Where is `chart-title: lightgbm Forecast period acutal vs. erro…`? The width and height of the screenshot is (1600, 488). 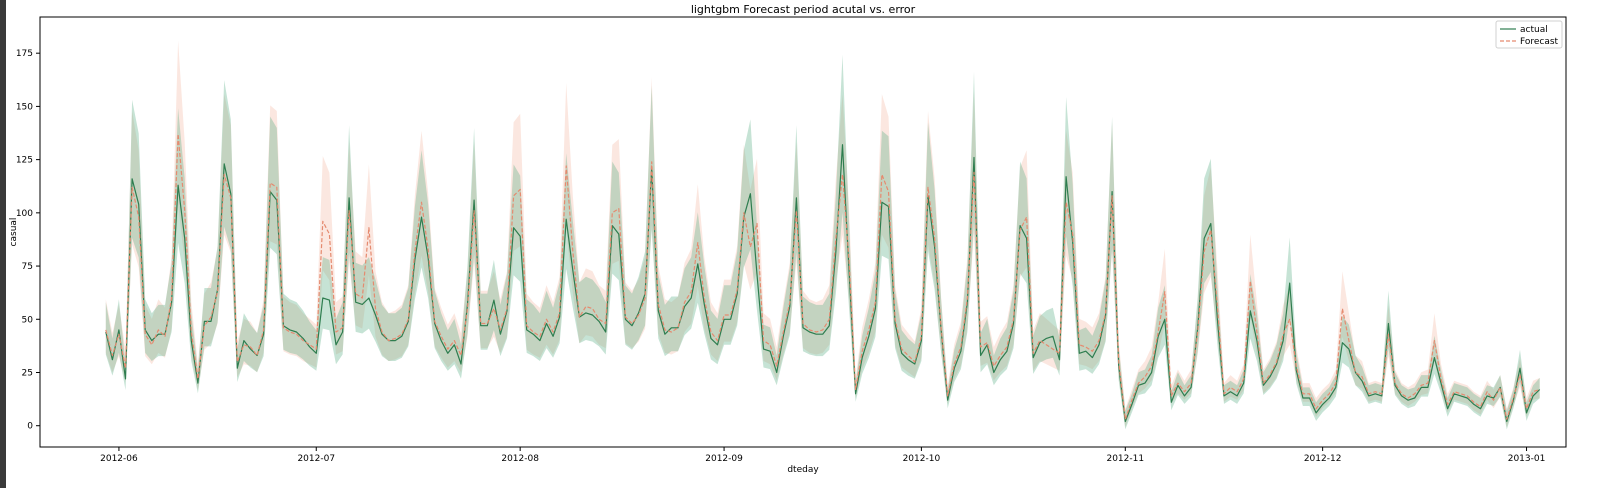 chart-title: lightgbm Forecast period acutal vs. erro… is located at coordinates (803, 9).